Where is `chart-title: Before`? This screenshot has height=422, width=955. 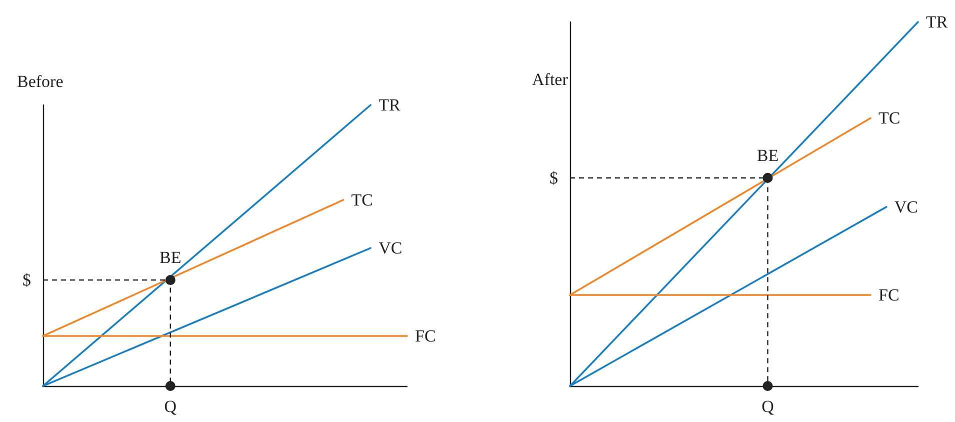 chart-title: Before is located at coordinates (40, 81).